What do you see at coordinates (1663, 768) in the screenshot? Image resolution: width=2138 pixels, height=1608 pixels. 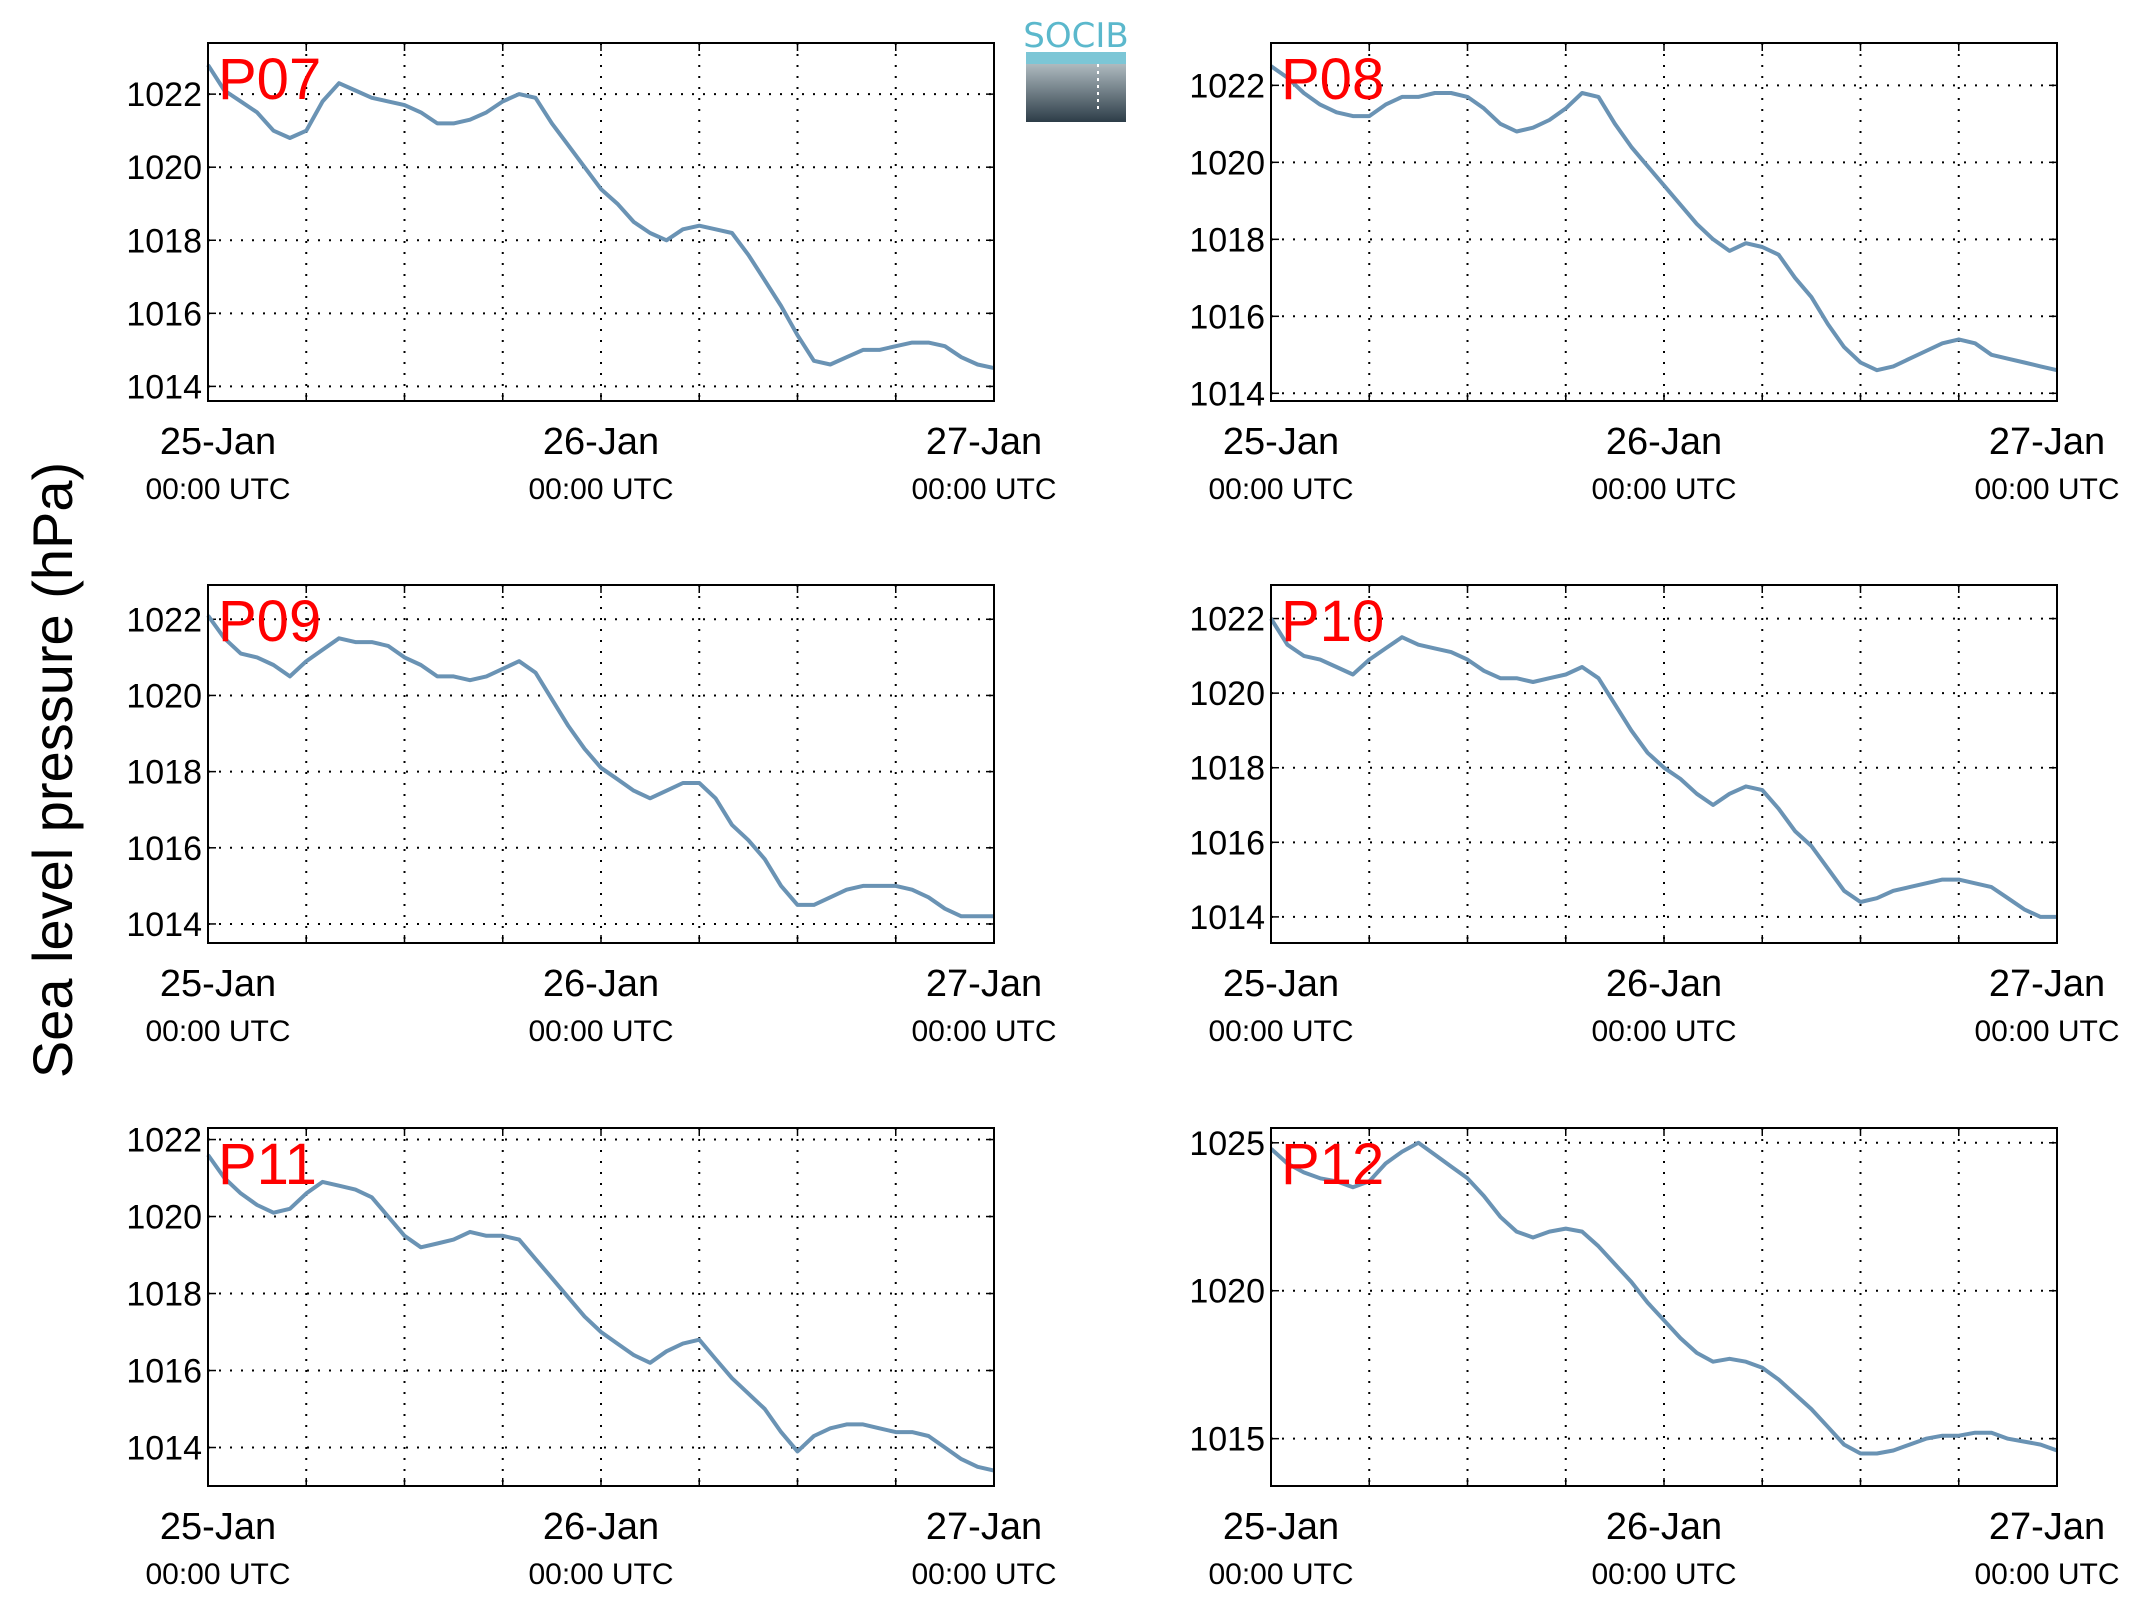 I see `pressure-line-p10` at bounding box center [1663, 768].